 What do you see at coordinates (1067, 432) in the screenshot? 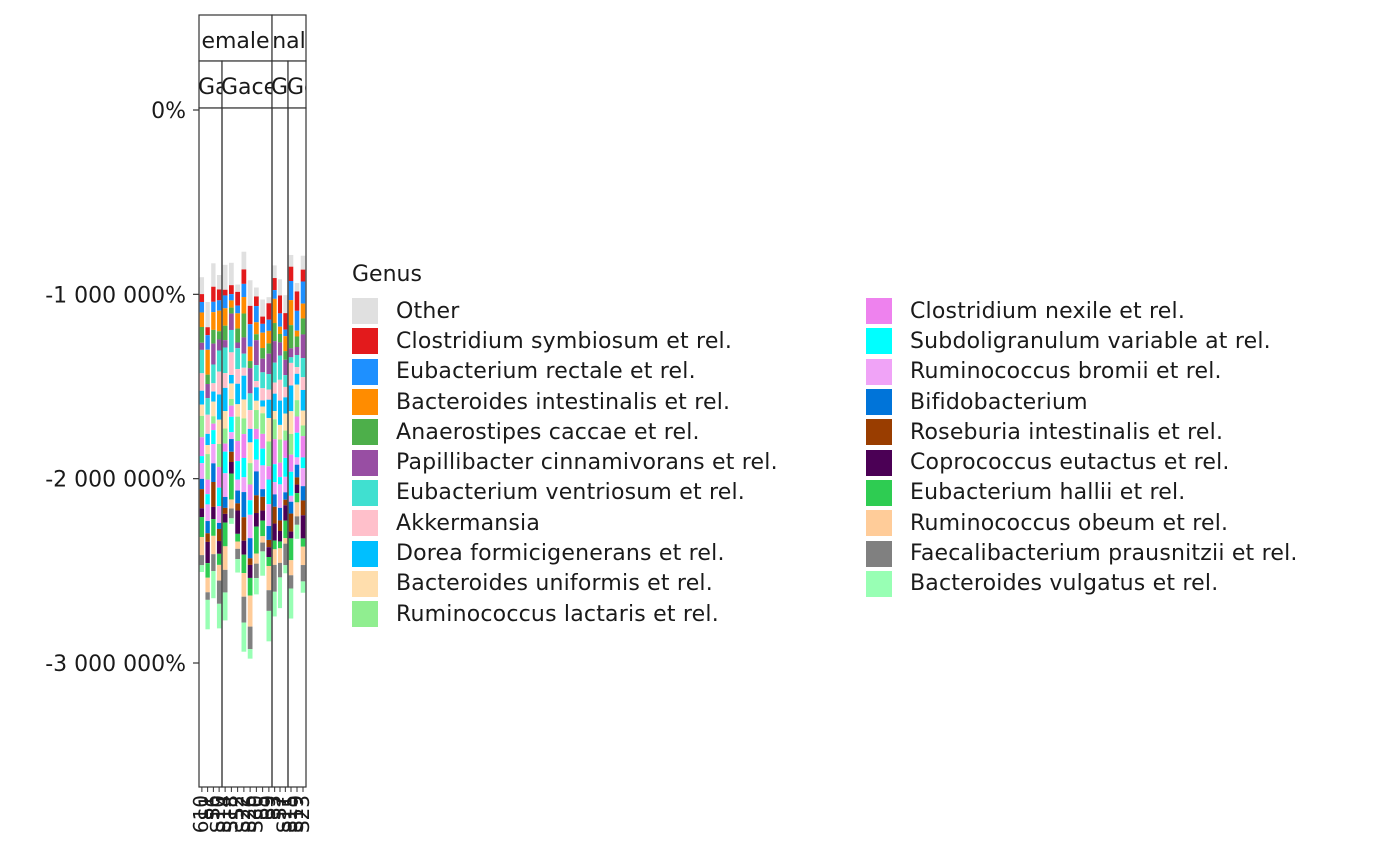
I see `legend-label: Roseburia intestinalis et rel.` at bounding box center [1067, 432].